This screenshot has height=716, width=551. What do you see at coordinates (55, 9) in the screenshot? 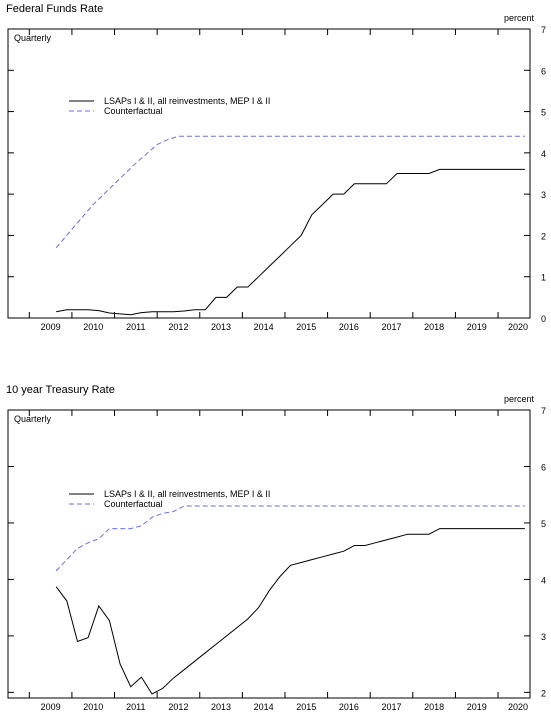
I see `chart-title: Federal Funds Rate` at bounding box center [55, 9].